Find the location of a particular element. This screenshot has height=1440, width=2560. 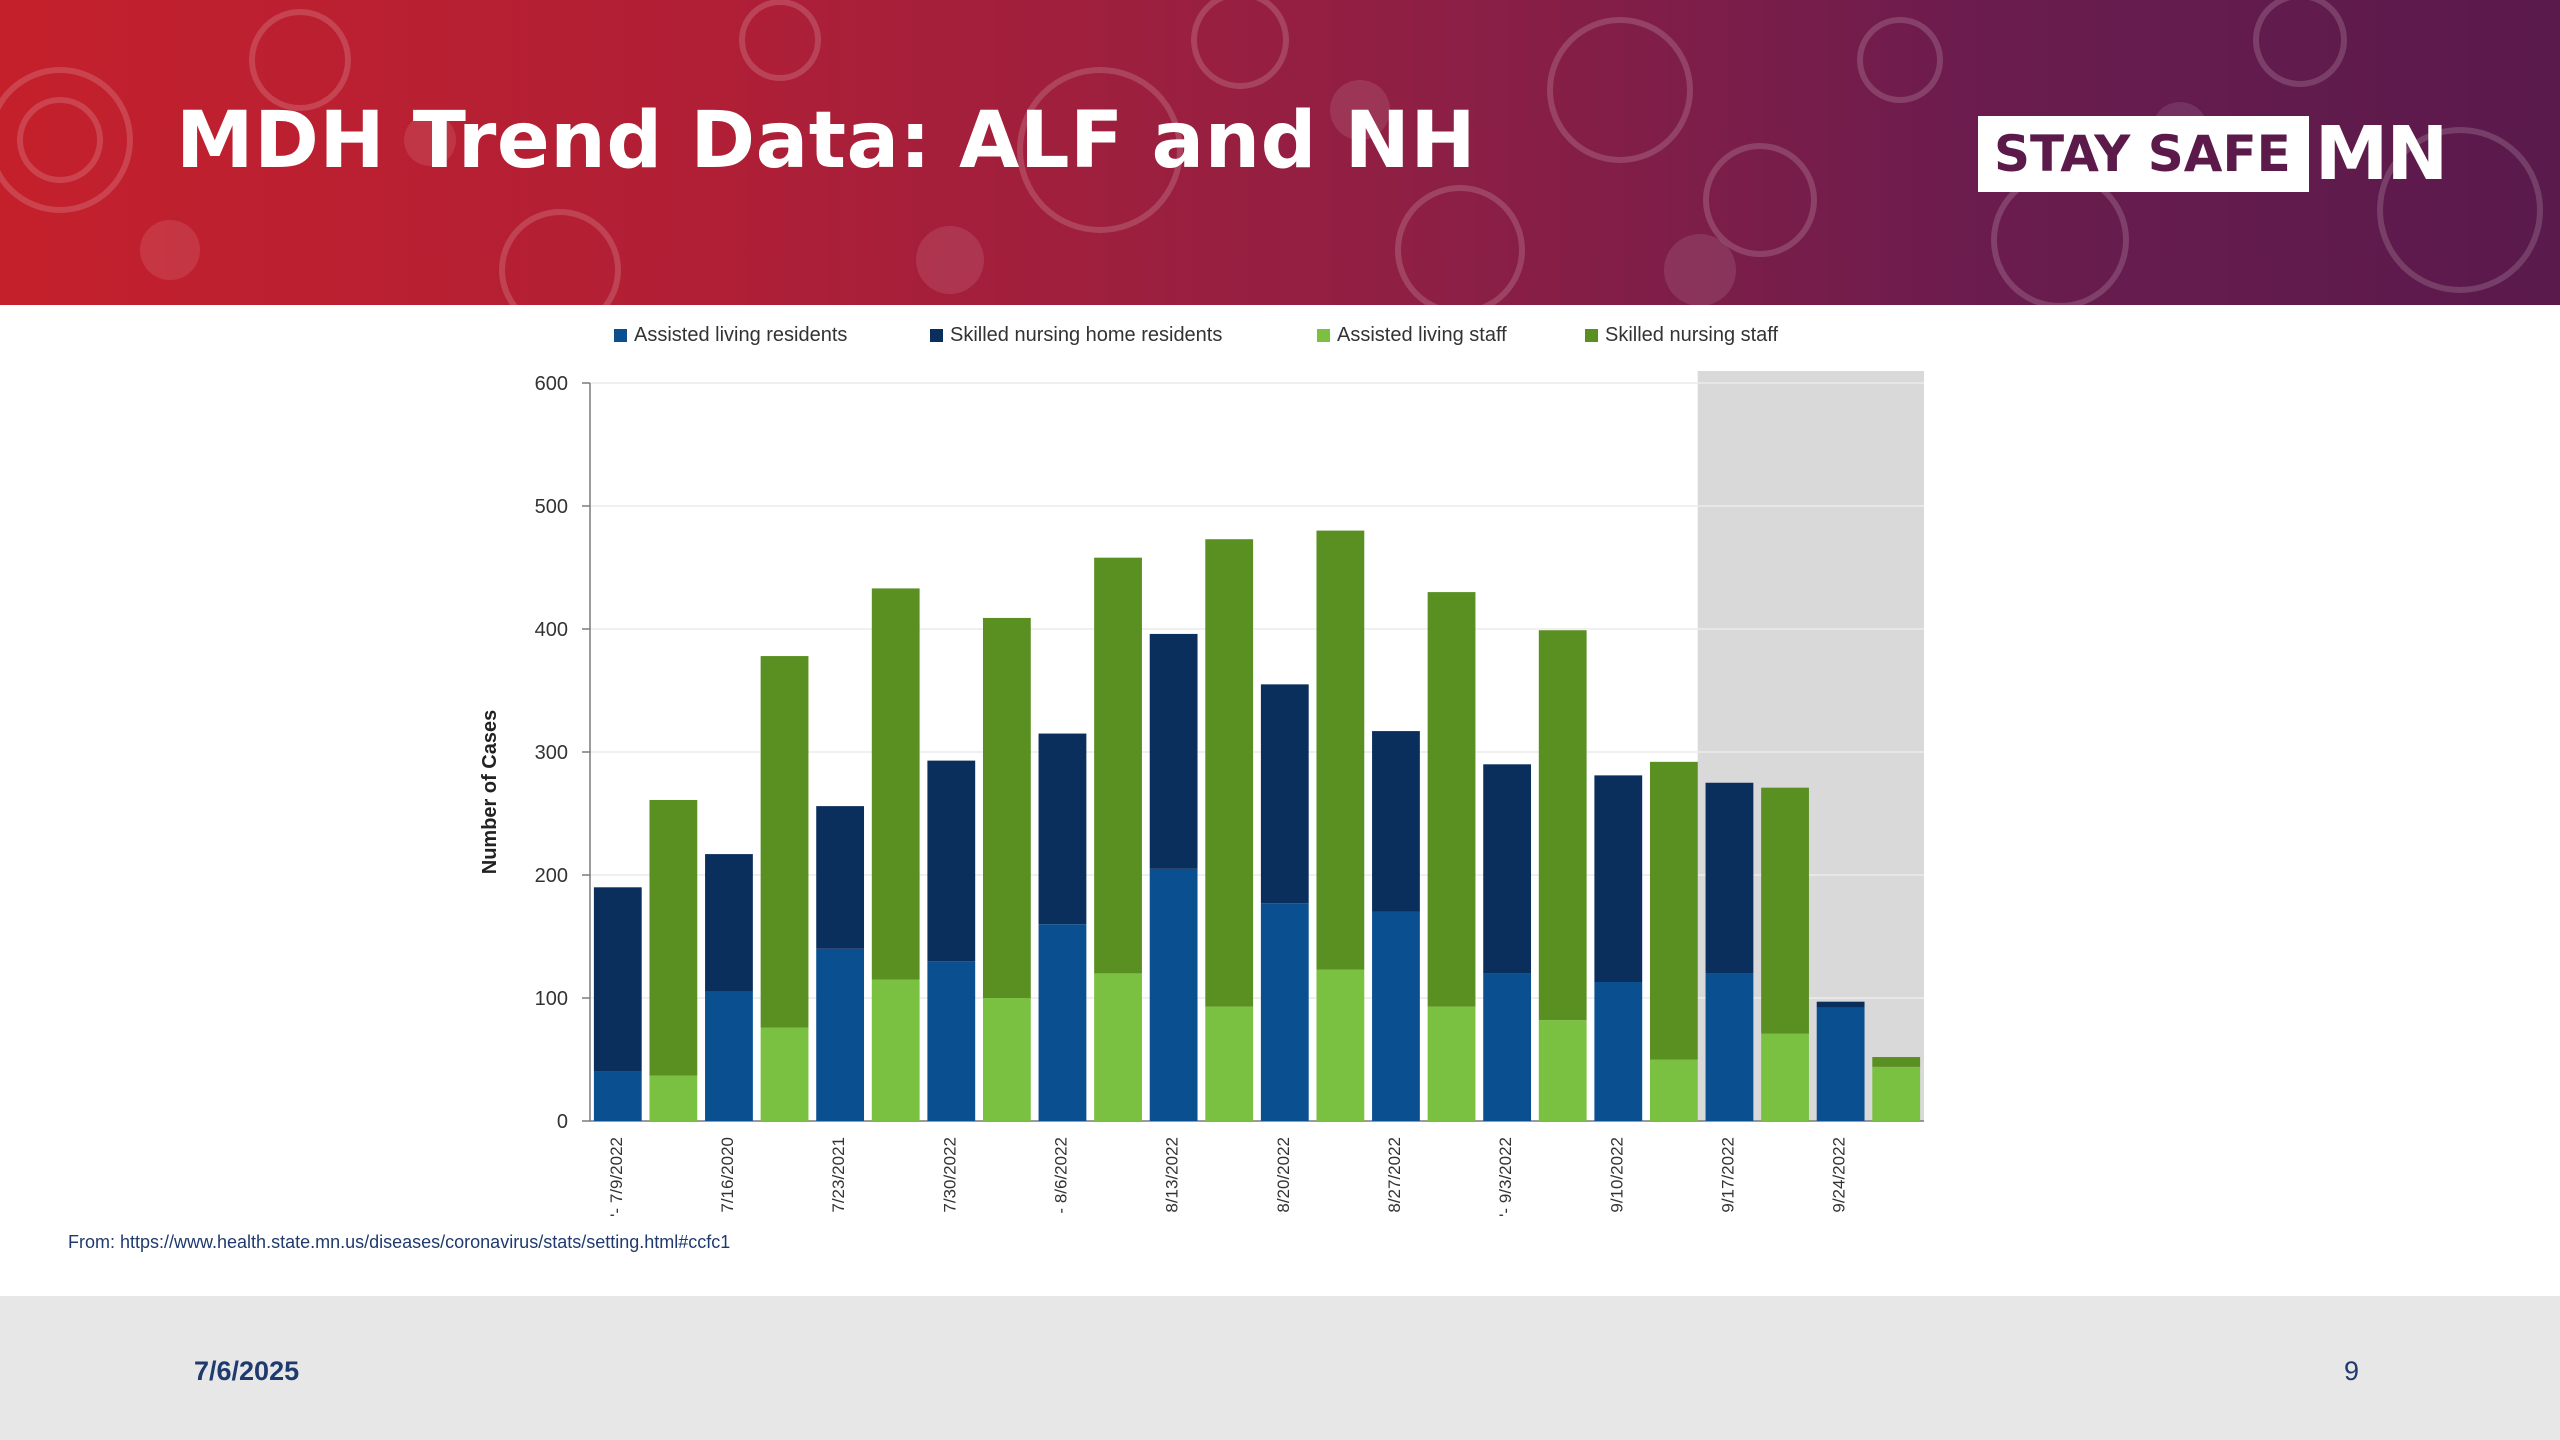

x-tick-label: 7/30/2022 is located at coordinates (949, 1175).